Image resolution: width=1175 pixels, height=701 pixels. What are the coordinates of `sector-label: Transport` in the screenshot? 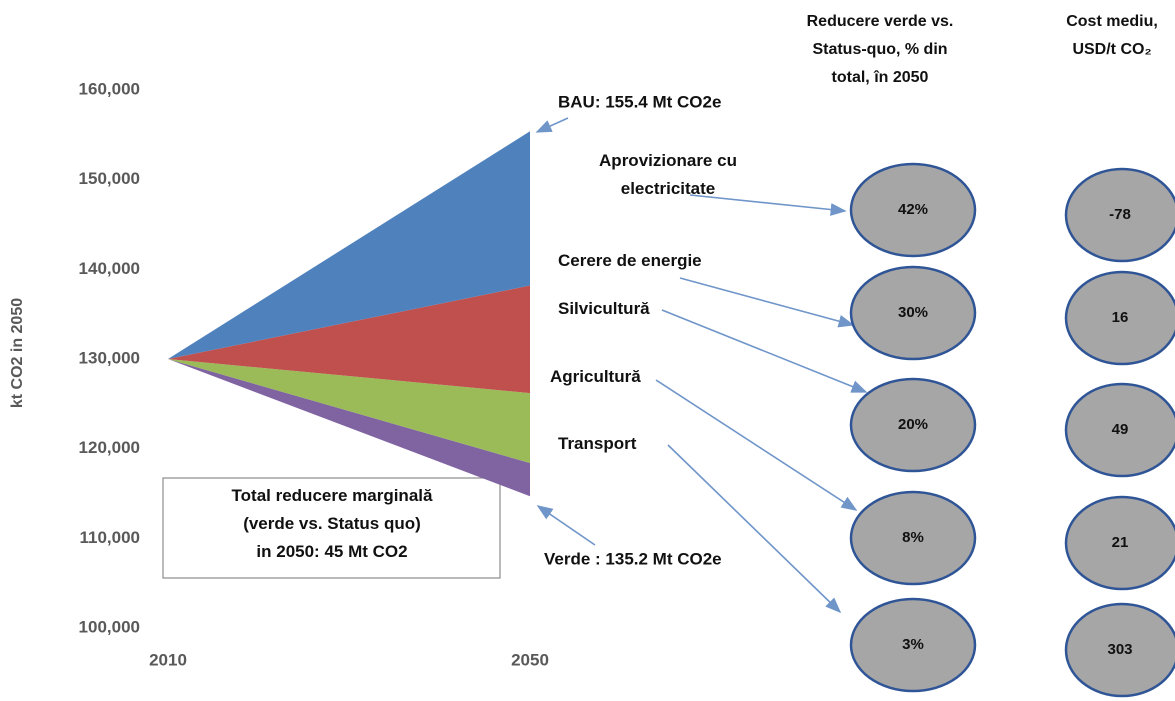 It's located at (597, 443).